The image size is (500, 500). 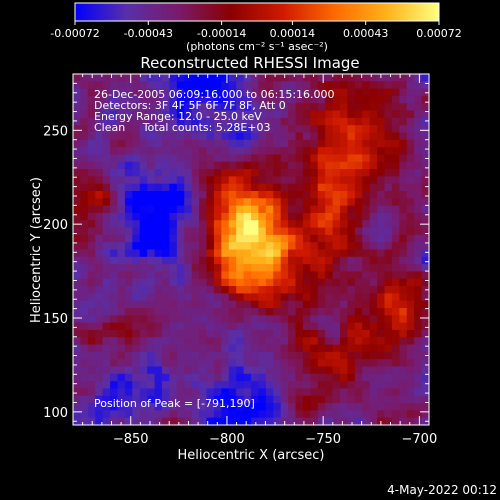 I want to click on y-tick-label: 150, so click(x=55, y=319).